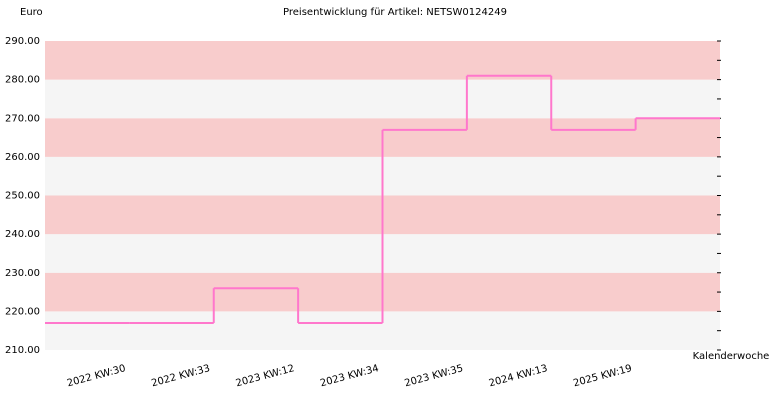  I want to click on y-axis-label: Euro, so click(31, 12).